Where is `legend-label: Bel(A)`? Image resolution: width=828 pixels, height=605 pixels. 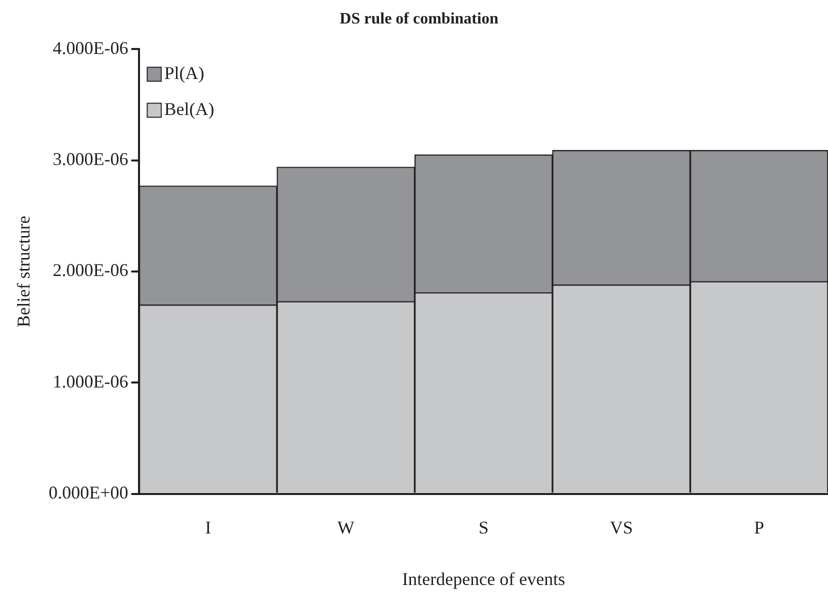
legend-label: Bel(A) is located at coordinates (189, 108).